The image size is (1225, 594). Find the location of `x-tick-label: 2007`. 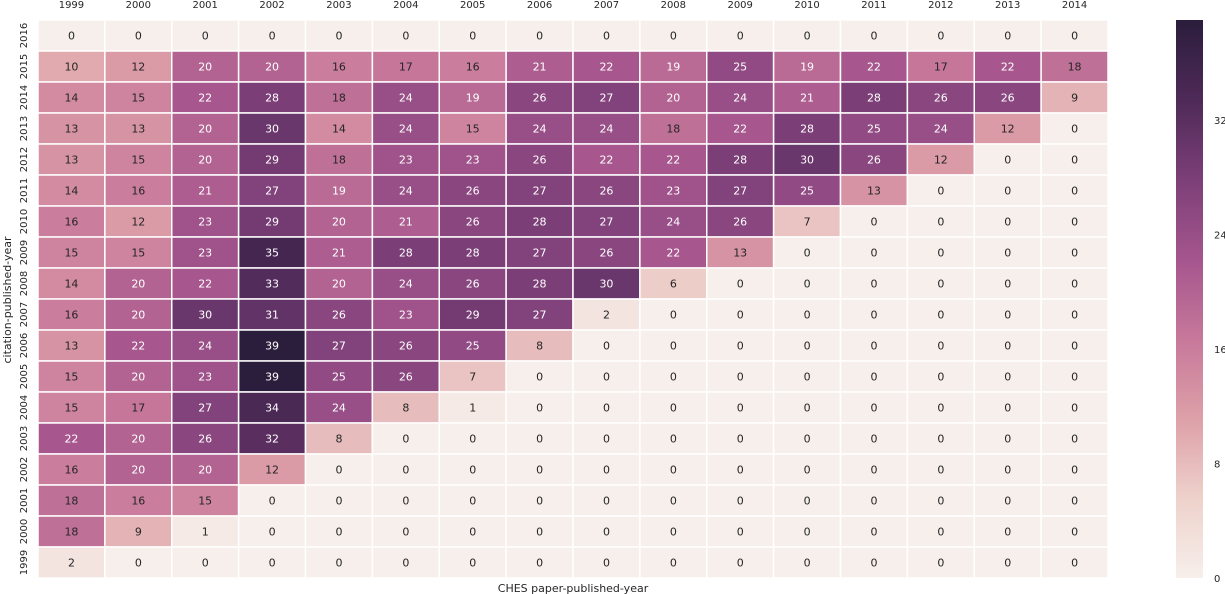

x-tick-label: 2007 is located at coordinates (606, 5).